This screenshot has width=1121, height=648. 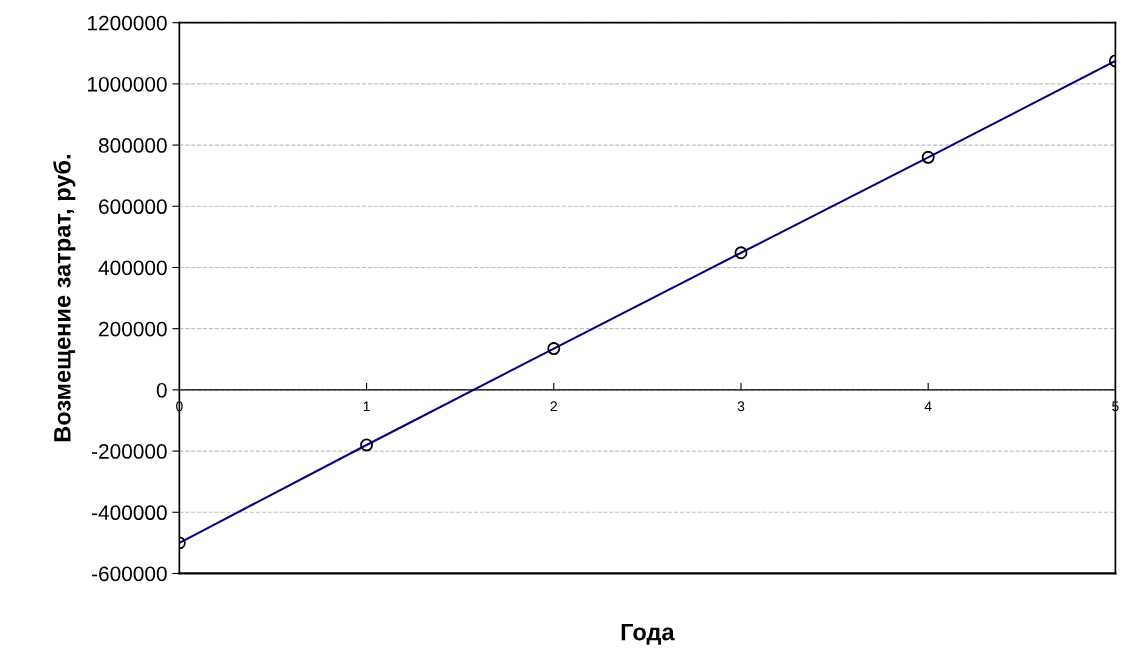 What do you see at coordinates (553, 406) in the screenshot?
I see `x-tick-label: 2` at bounding box center [553, 406].